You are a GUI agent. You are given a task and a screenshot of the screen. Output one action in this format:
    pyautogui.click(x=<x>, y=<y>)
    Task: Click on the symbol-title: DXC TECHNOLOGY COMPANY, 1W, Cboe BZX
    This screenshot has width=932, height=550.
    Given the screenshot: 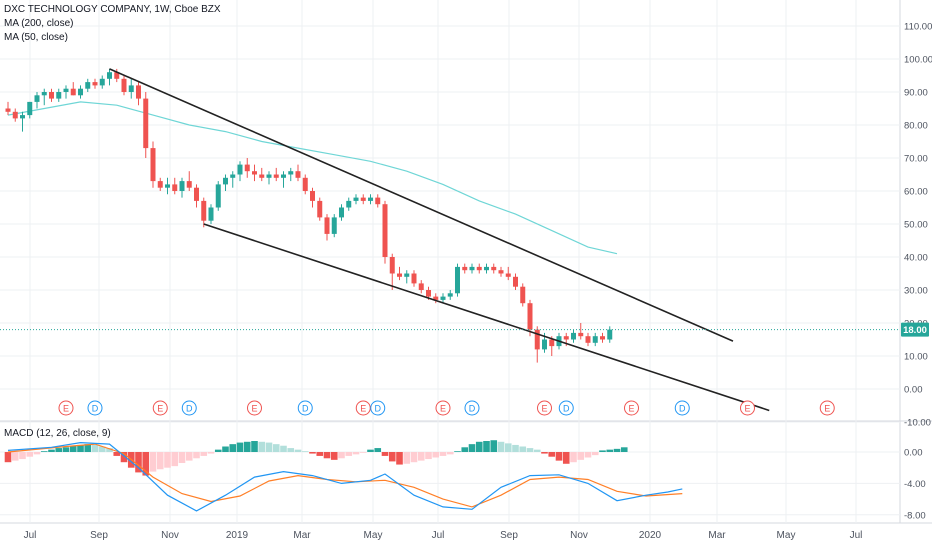 What is the action you would take?
    pyautogui.click(x=112, y=9)
    